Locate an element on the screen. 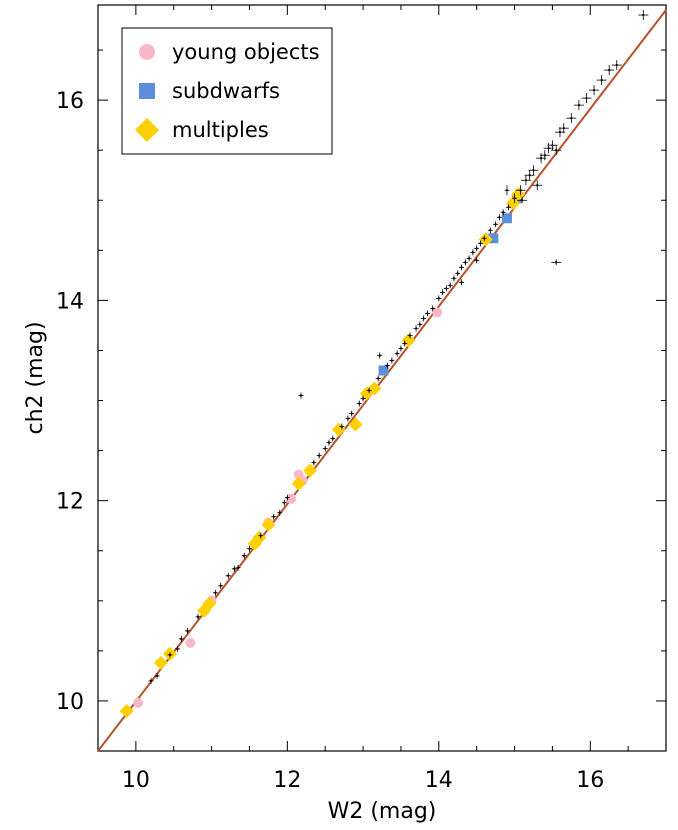 This screenshot has width=678, height=830. legend: young objects subdwarfs multiples is located at coordinates (227, 91).